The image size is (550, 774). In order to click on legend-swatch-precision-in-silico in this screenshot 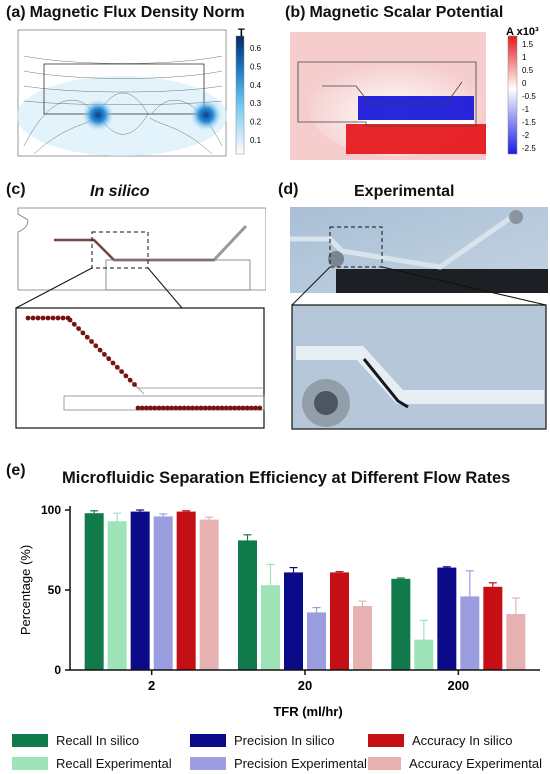, I will do `click(208, 740)`.